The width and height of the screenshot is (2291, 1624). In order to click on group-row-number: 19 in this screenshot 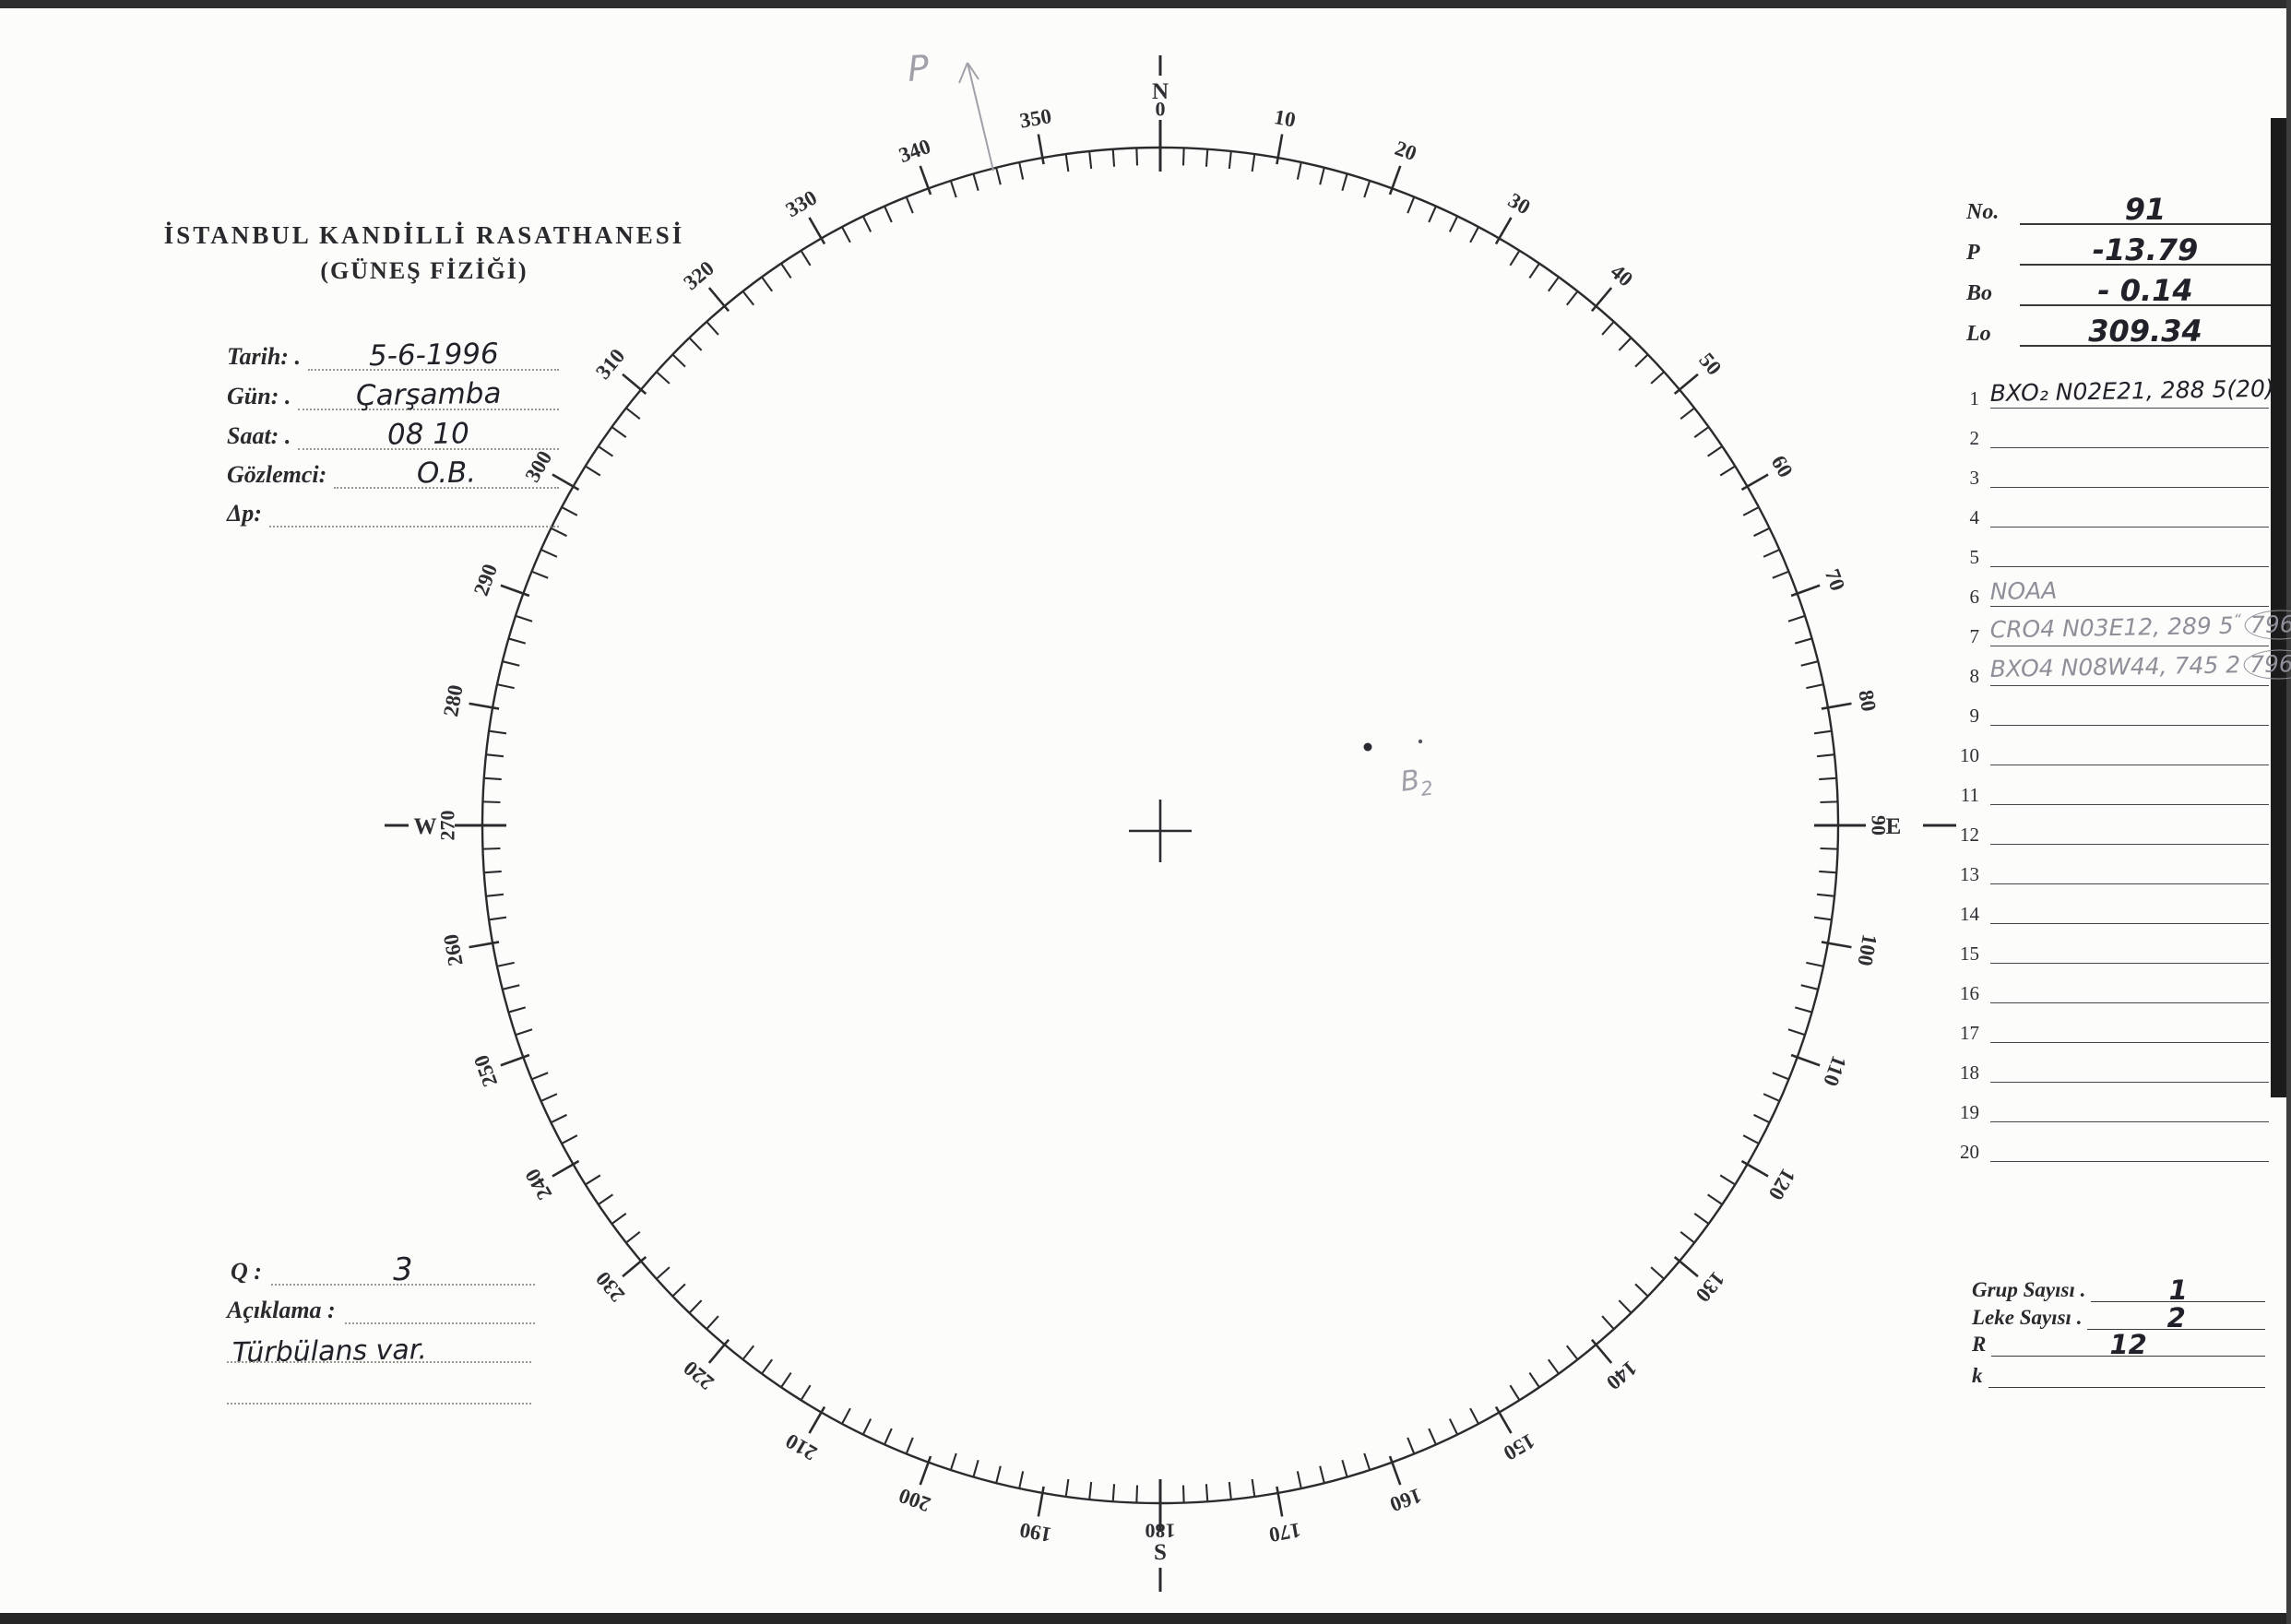, I will do `click(1969, 1112)`.